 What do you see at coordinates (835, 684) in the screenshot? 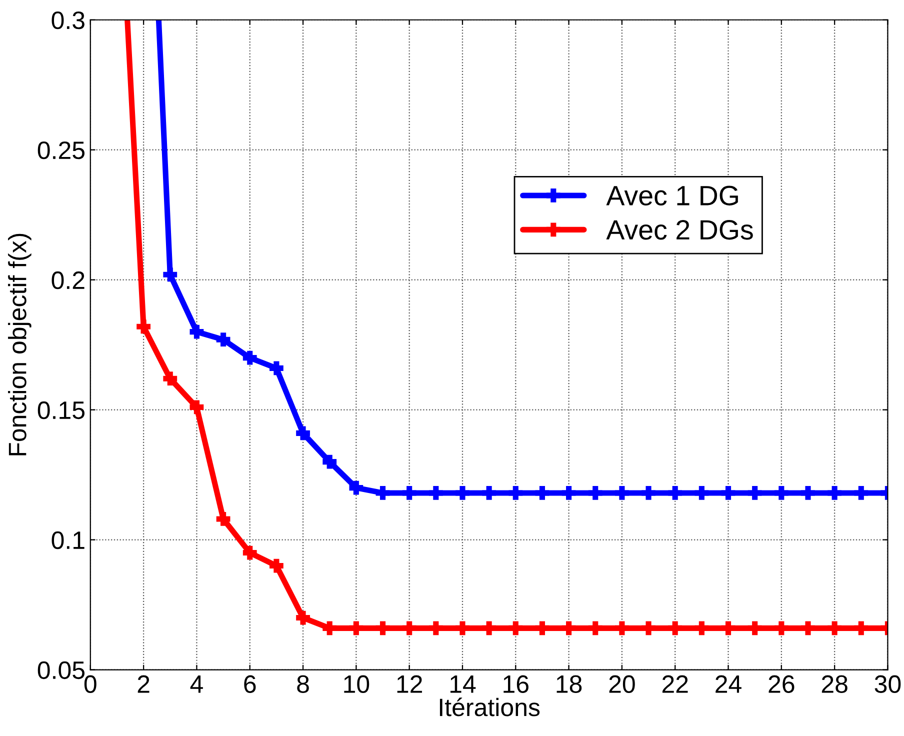
I see `x-tick-label: 28` at bounding box center [835, 684].